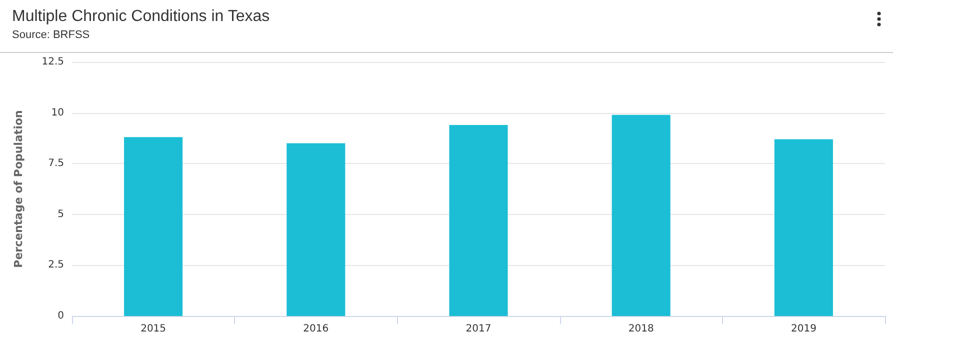 The height and width of the screenshot is (351, 977). I want to click on x-tick-label: 2016, so click(316, 329).